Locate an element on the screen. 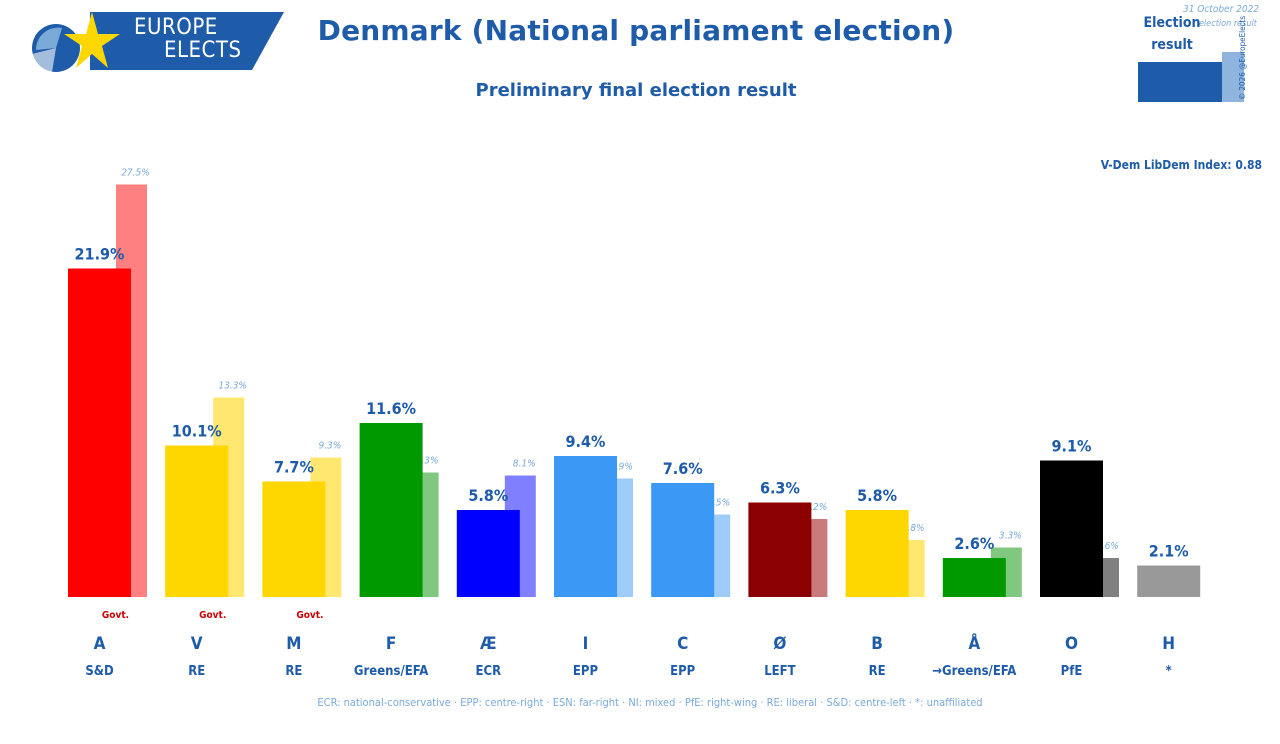 This screenshot has width=1280, height=744. group-label-0: S&D is located at coordinates (99, 671).